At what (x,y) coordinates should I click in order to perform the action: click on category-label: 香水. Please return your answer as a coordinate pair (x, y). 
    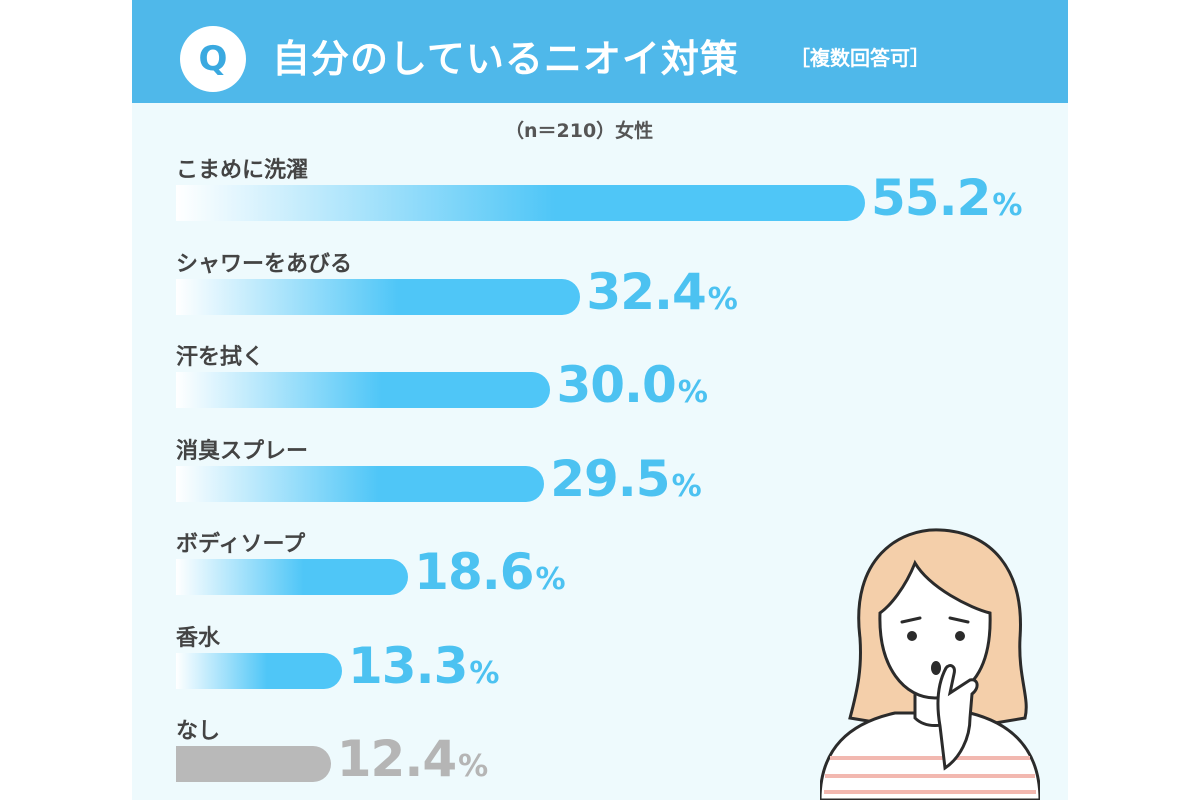
    Looking at the image, I should click on (198, 638).